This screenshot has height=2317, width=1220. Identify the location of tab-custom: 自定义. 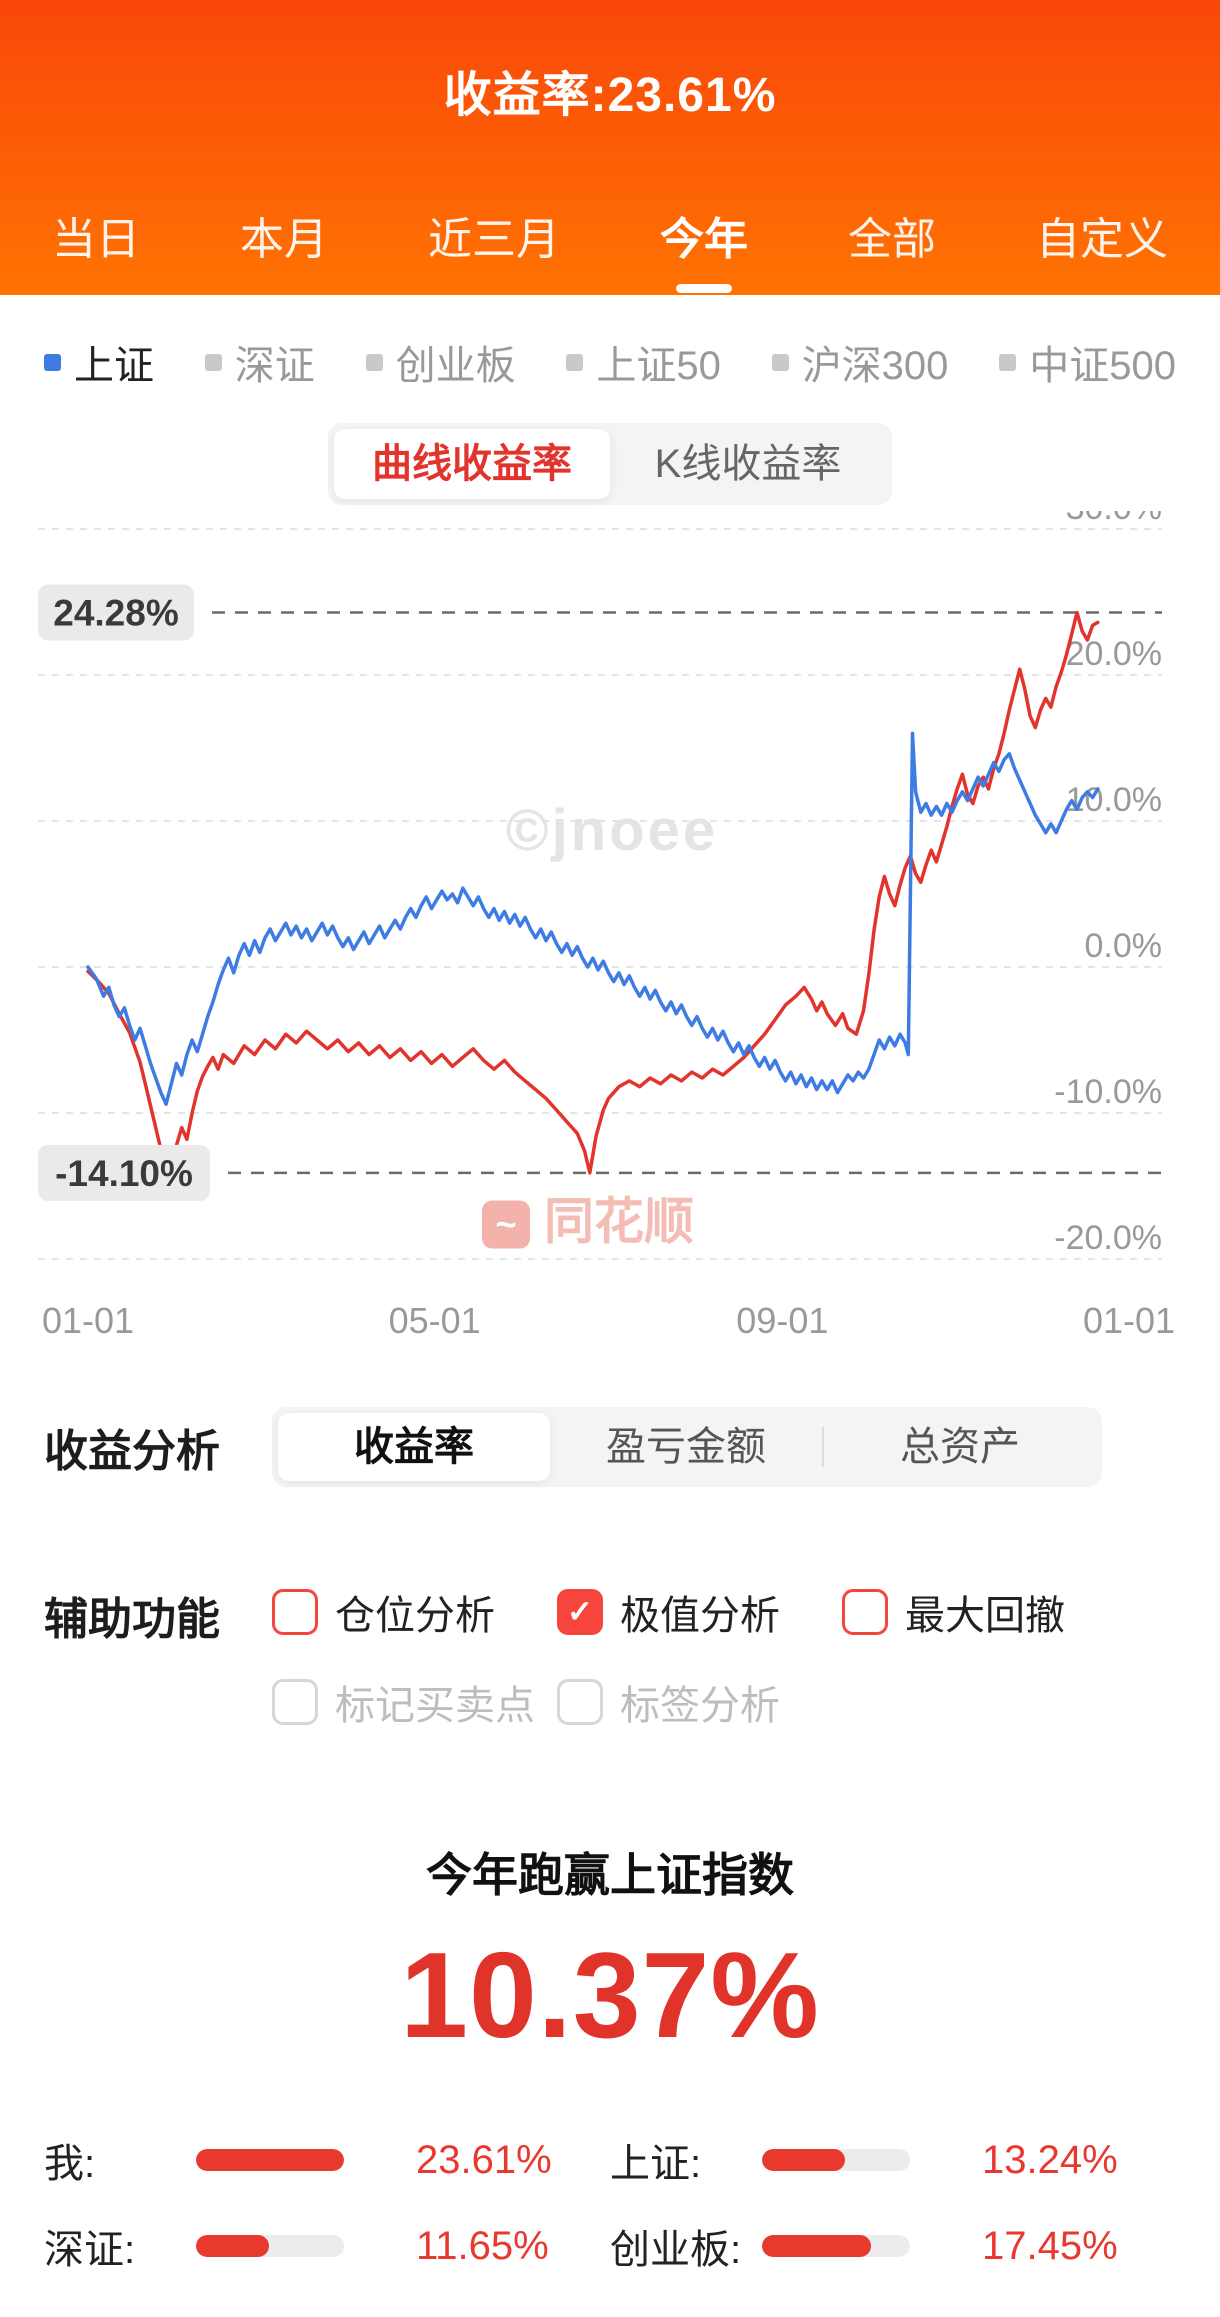
(1102, 250).